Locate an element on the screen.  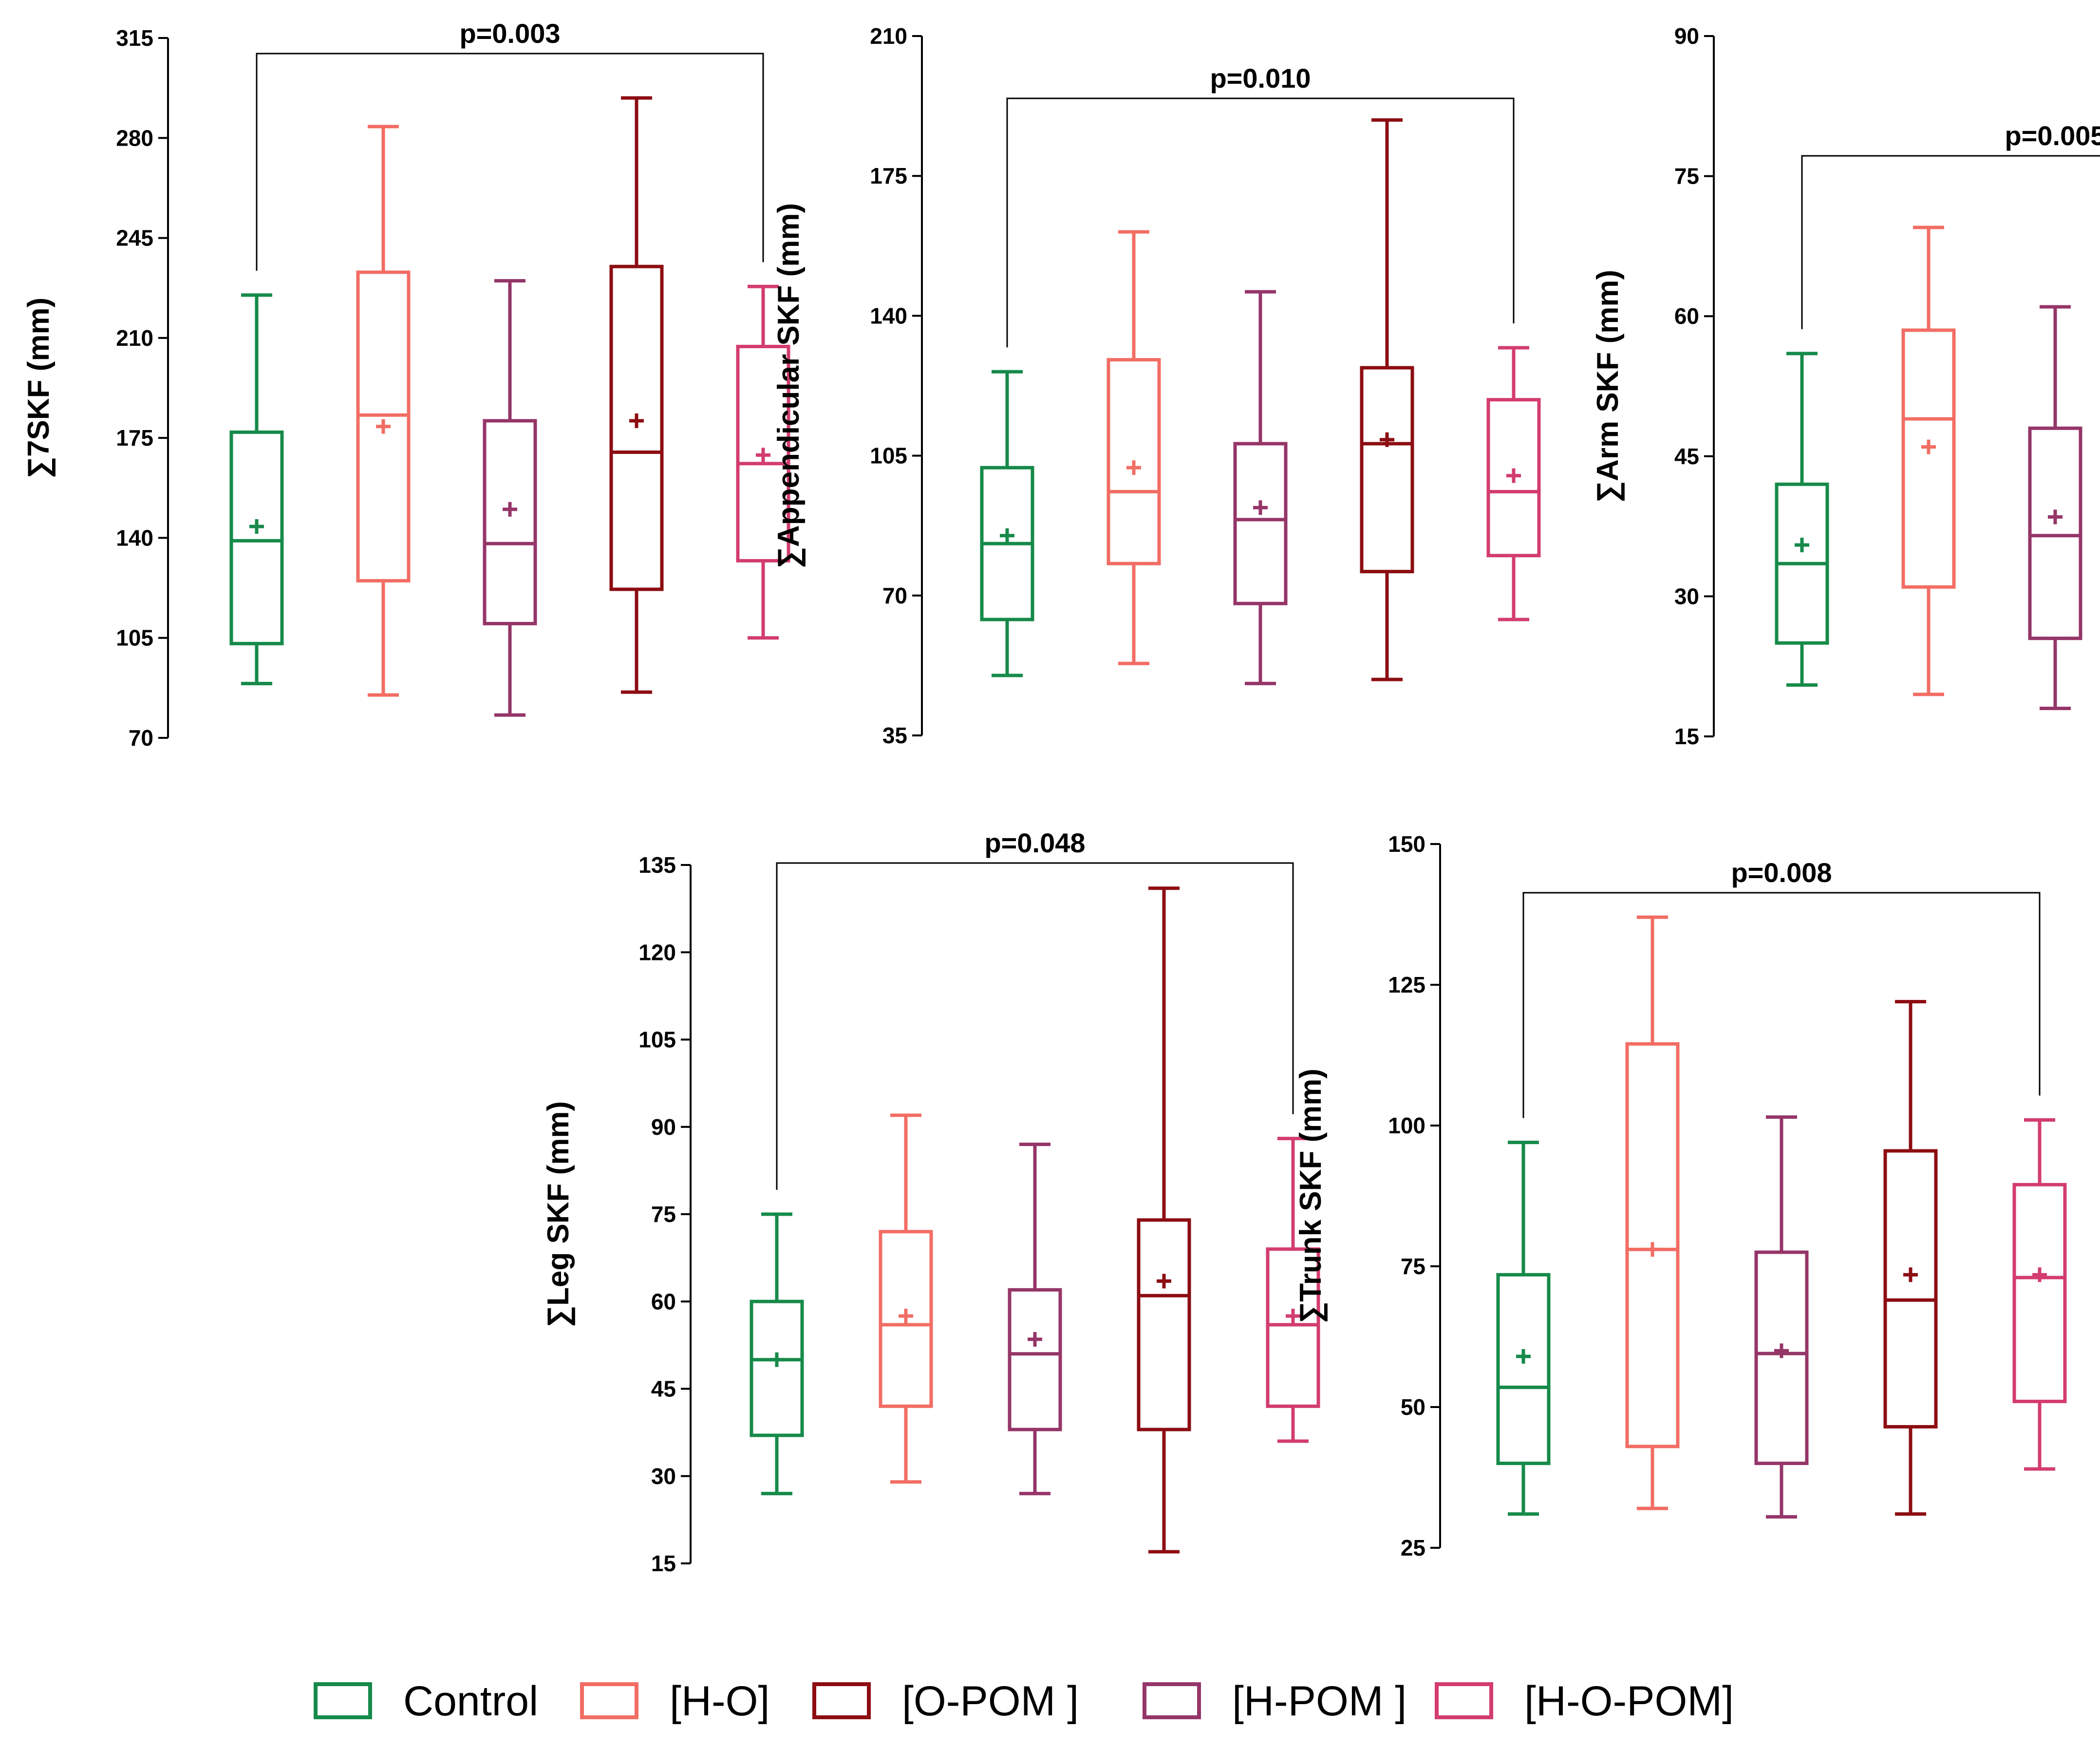
y-axis-title: ∑7SKF (mm) is located at coordinates (39, 388).